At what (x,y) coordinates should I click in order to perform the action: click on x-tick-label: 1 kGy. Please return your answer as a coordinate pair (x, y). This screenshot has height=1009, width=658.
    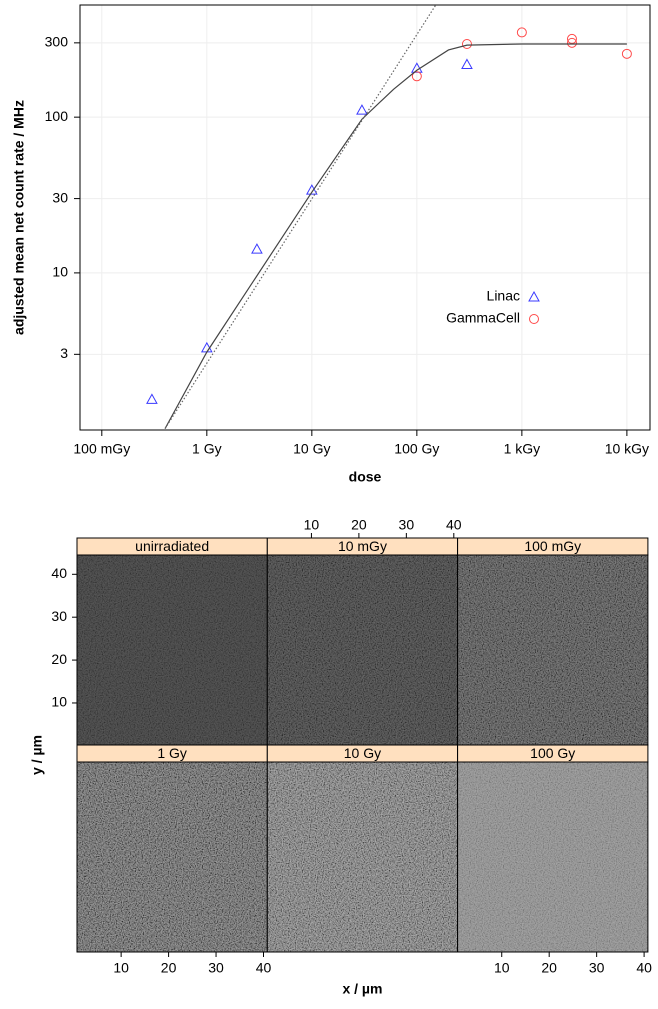
    Looking at the image, I should click on (522, 449).